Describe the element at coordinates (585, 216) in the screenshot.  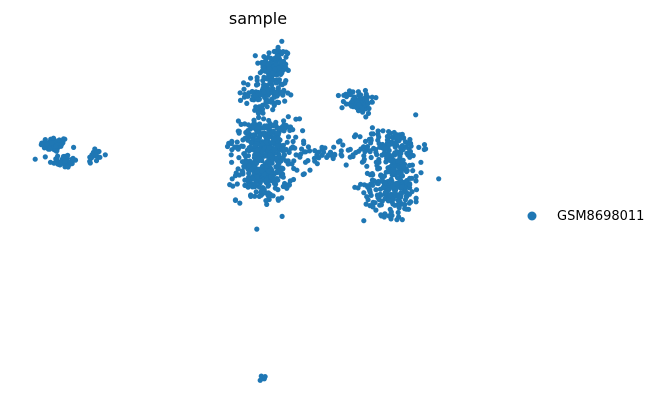
I see `legend: GSM8698011` at that location.